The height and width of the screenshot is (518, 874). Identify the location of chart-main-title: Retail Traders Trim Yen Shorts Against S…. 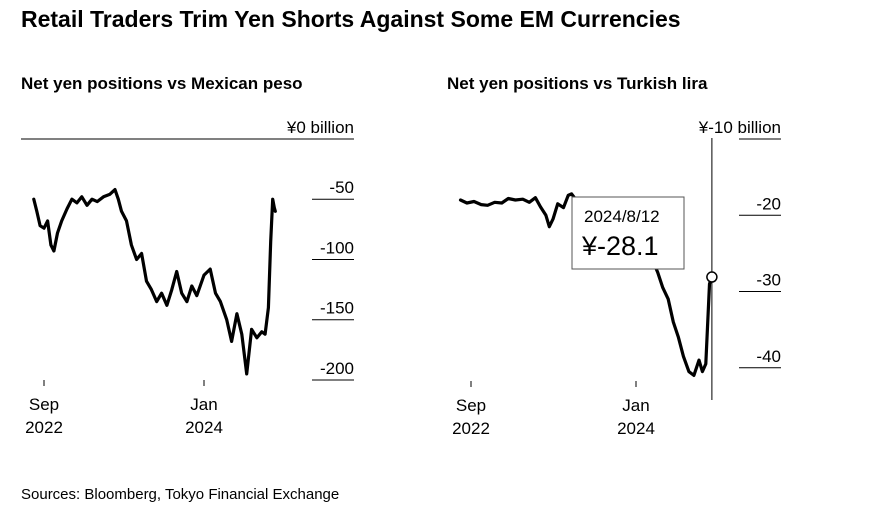
(351, 19).